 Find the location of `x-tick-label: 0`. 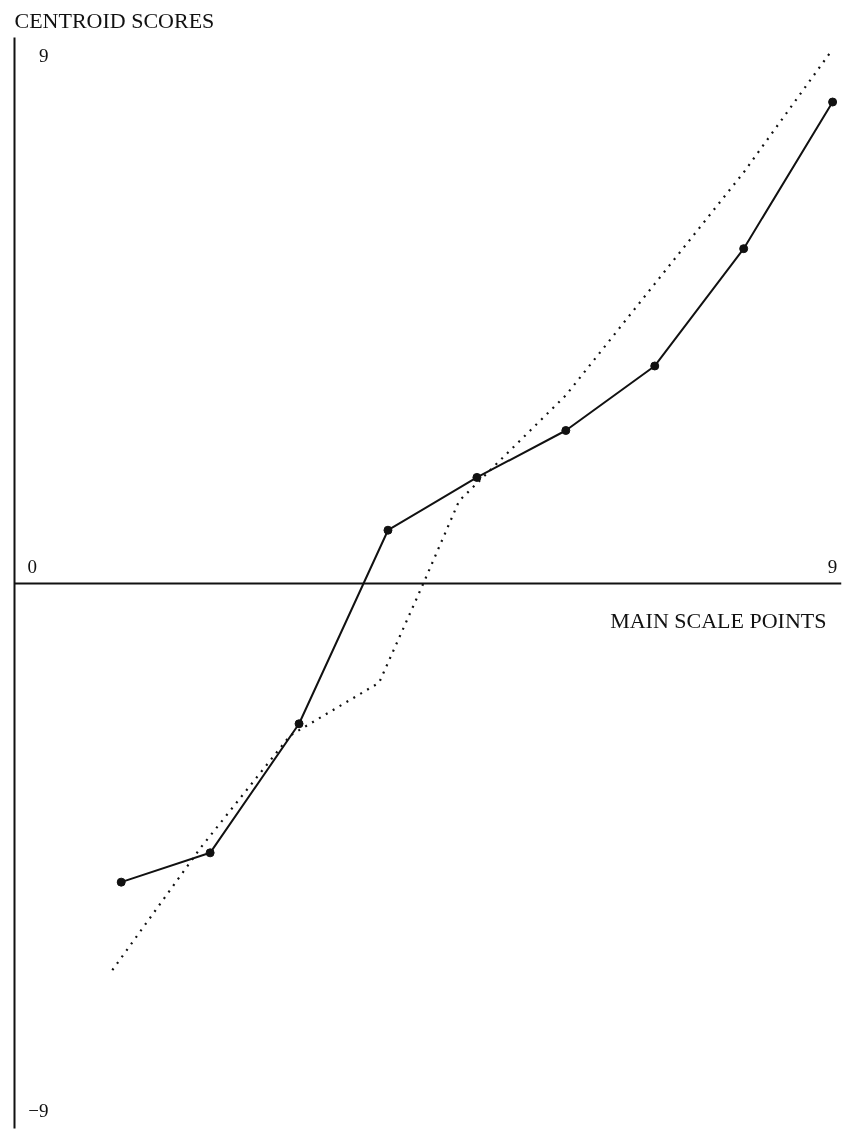

x-tick-label: 0 is located at coordinates (32, 566).